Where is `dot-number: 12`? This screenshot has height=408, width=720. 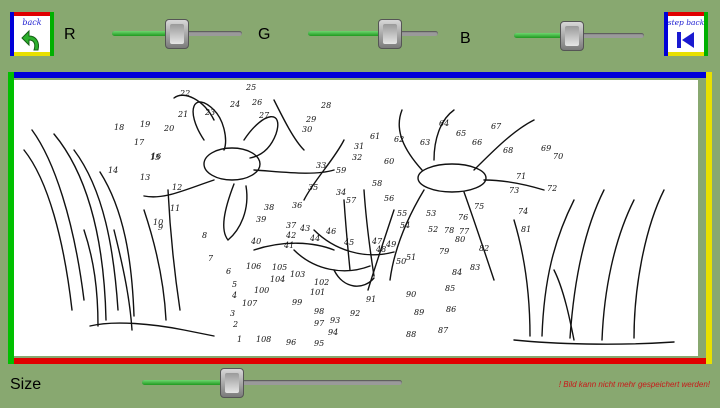 dot-number: 12 is located at coordinates (177, 187).